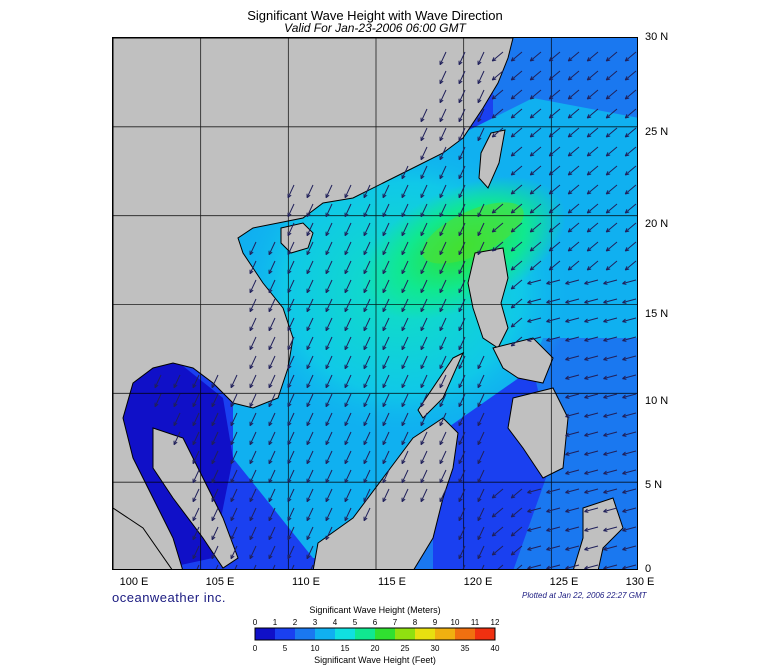 This screenshot has height=665, width=775. Describe the element at coordinates (495, 622) in the screenshot. I see `legend-meters-tick-label: 12` at that location.